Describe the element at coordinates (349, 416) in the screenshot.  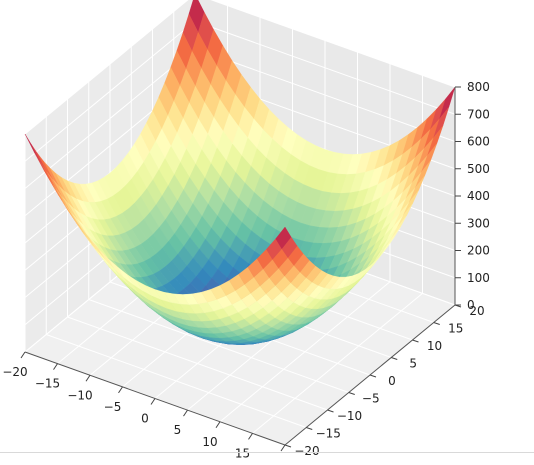
I see `y-tick-label: −10` at that location.